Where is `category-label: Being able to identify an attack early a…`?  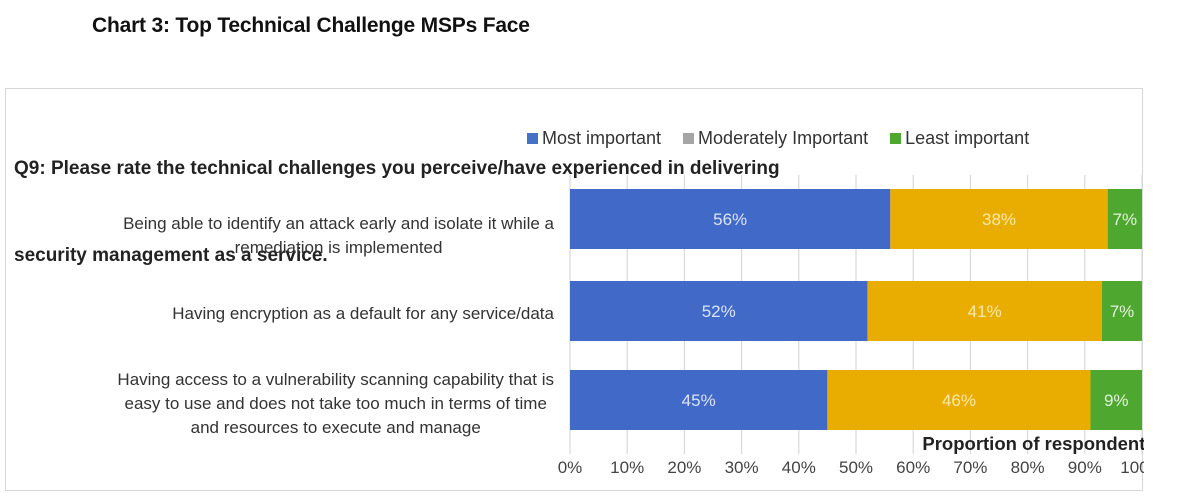 category-label: Being able to identify an attack early a… is located at coordinates (338, 235).